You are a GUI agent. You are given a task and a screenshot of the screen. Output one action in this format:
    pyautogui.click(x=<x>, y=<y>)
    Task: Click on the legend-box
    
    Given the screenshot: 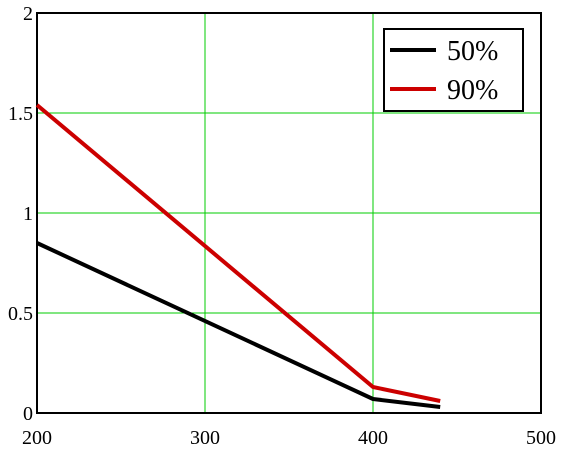 What is the action you would take?
    pyautogui.click(x=453, y=70)
    